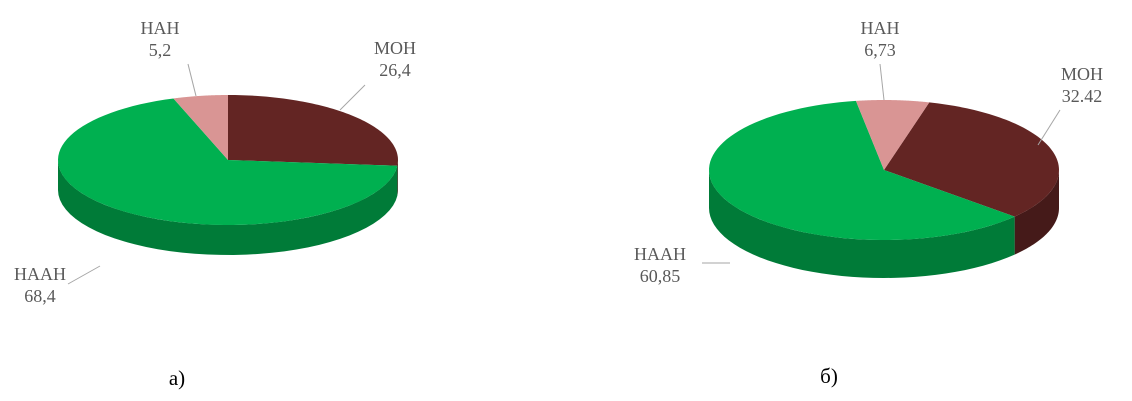 The height and width of the screenshot is (401, 1132). Describe the element at coordinates (880, 50) in the screenshot. I see `value-label: 6,73` at that location.